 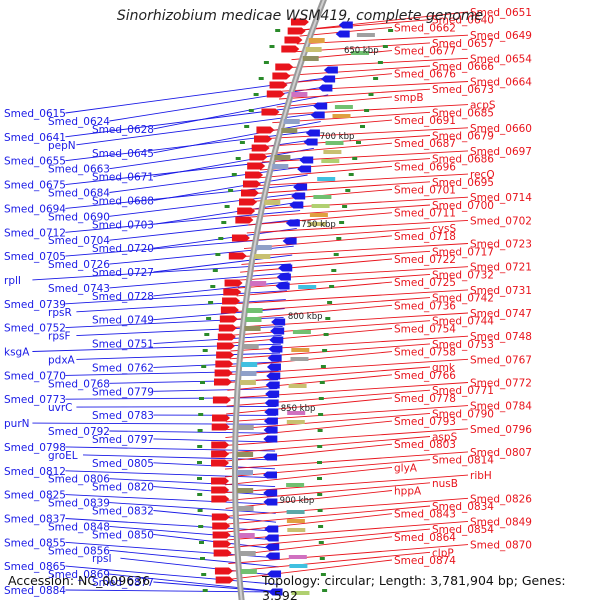 I want to click on left-gene-label: Smed_0671, so click(x=123, y=178).